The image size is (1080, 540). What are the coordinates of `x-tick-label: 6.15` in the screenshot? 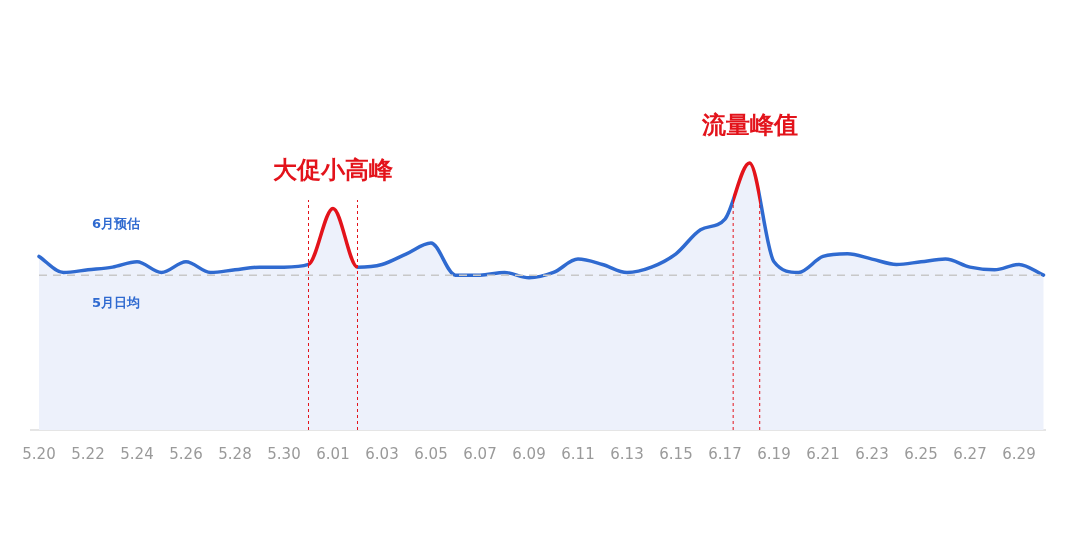 It's located at (676, 454).